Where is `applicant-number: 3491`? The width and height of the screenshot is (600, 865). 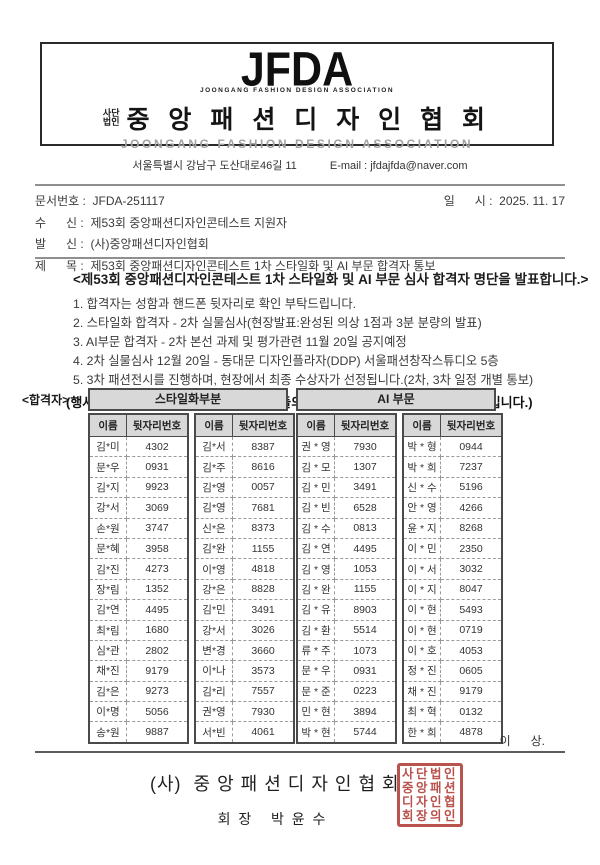
applicant-number: 3491 is located at coordinates (365, 487).